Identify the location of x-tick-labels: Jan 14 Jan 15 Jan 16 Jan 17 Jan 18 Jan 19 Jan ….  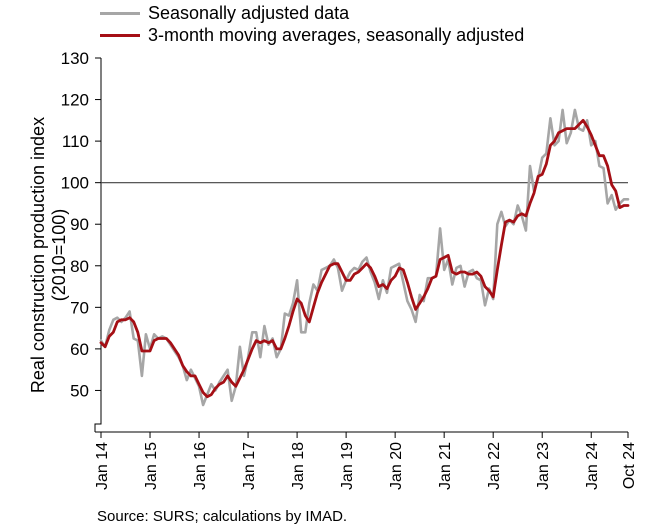
(366, 461).